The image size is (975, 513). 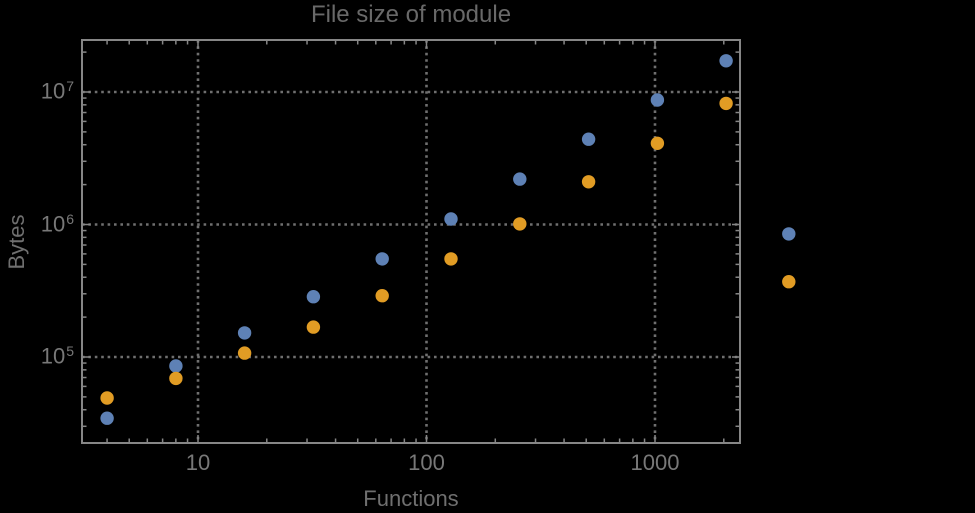 What do you see at coordinates (70, 218) in the screenshot?
I see `y-tick-exponent: 6` at bounding box center [70, 218].